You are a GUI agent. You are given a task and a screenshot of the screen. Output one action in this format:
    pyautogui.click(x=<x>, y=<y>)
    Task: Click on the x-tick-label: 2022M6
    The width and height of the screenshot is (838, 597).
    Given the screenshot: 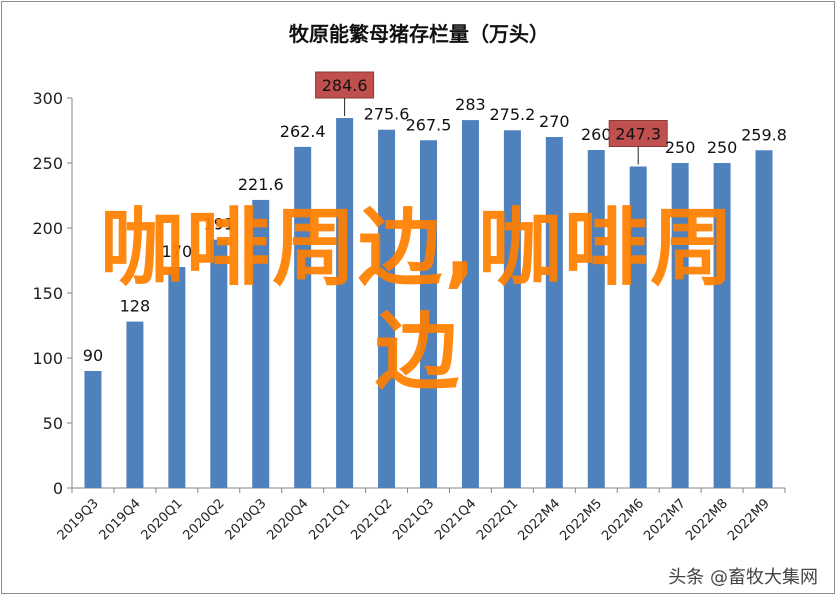 What is the action you would take?
    pyautogui.click(x=623, y=520)
    